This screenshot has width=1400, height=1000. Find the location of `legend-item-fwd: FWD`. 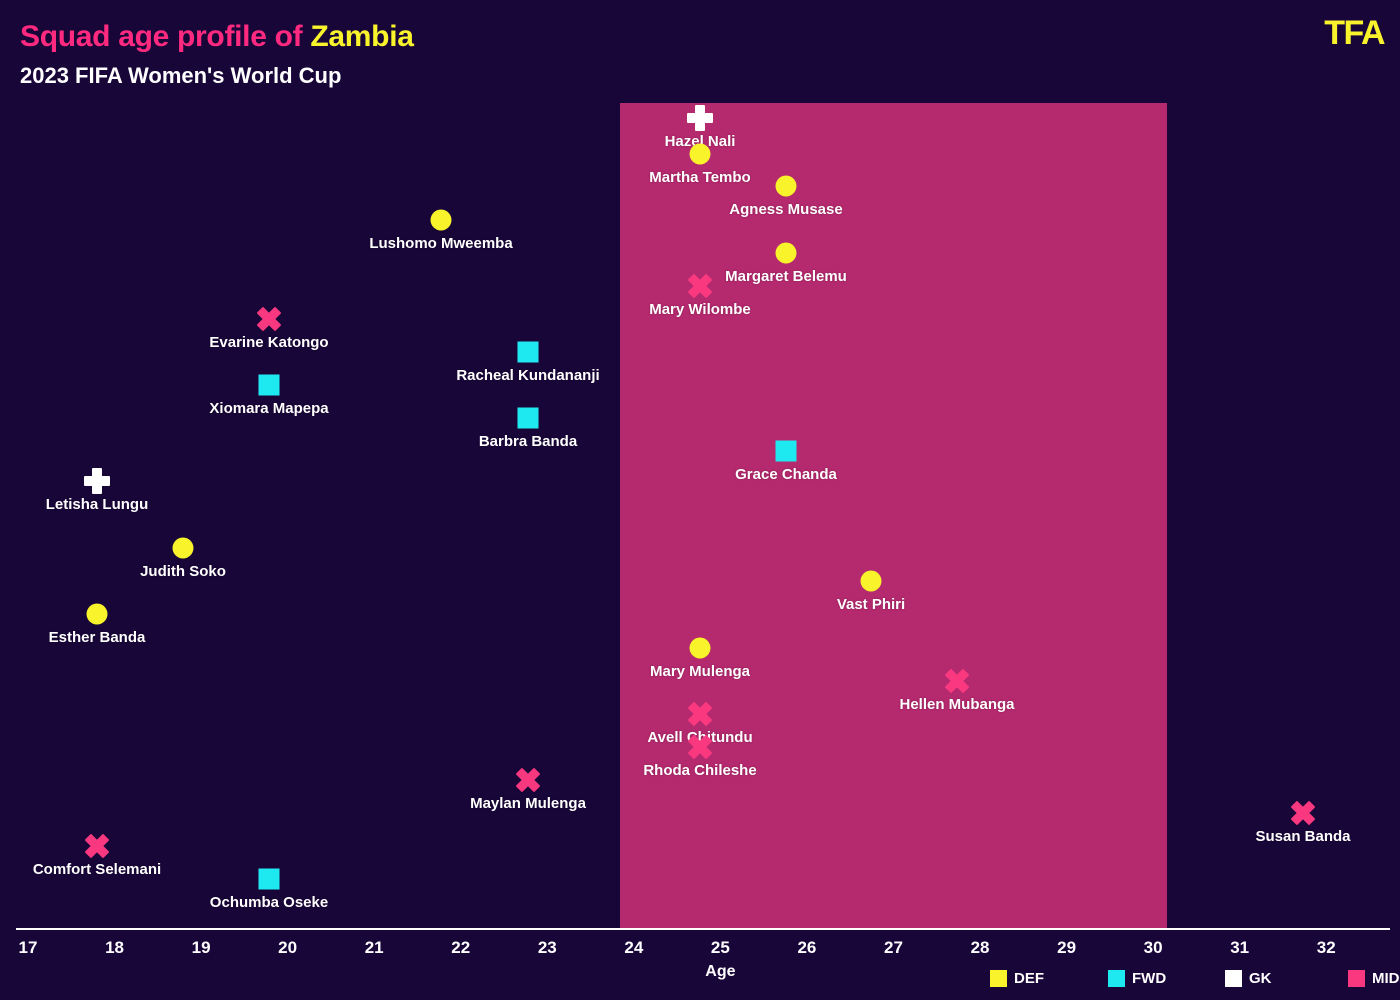

legend-item-fwd: FWD is located at coordinates (1137, 978).